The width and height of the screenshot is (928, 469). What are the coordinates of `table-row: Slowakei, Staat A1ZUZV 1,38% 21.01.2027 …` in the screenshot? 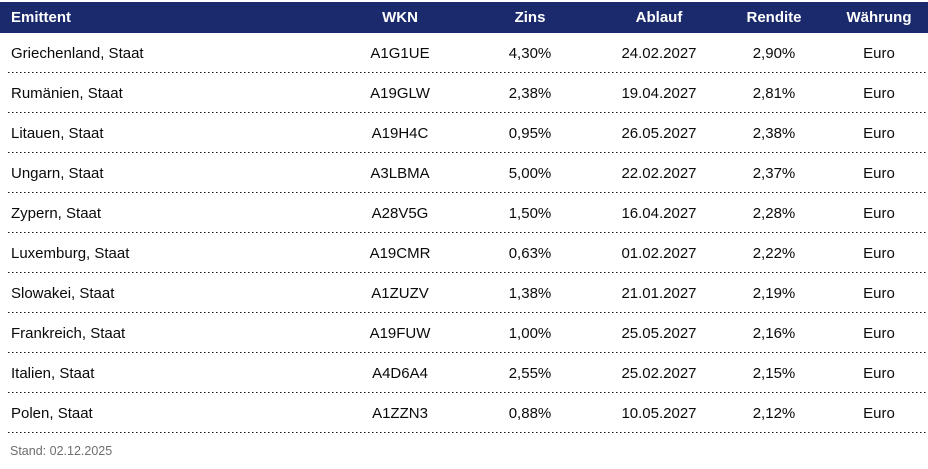 It's located at (464, 293).